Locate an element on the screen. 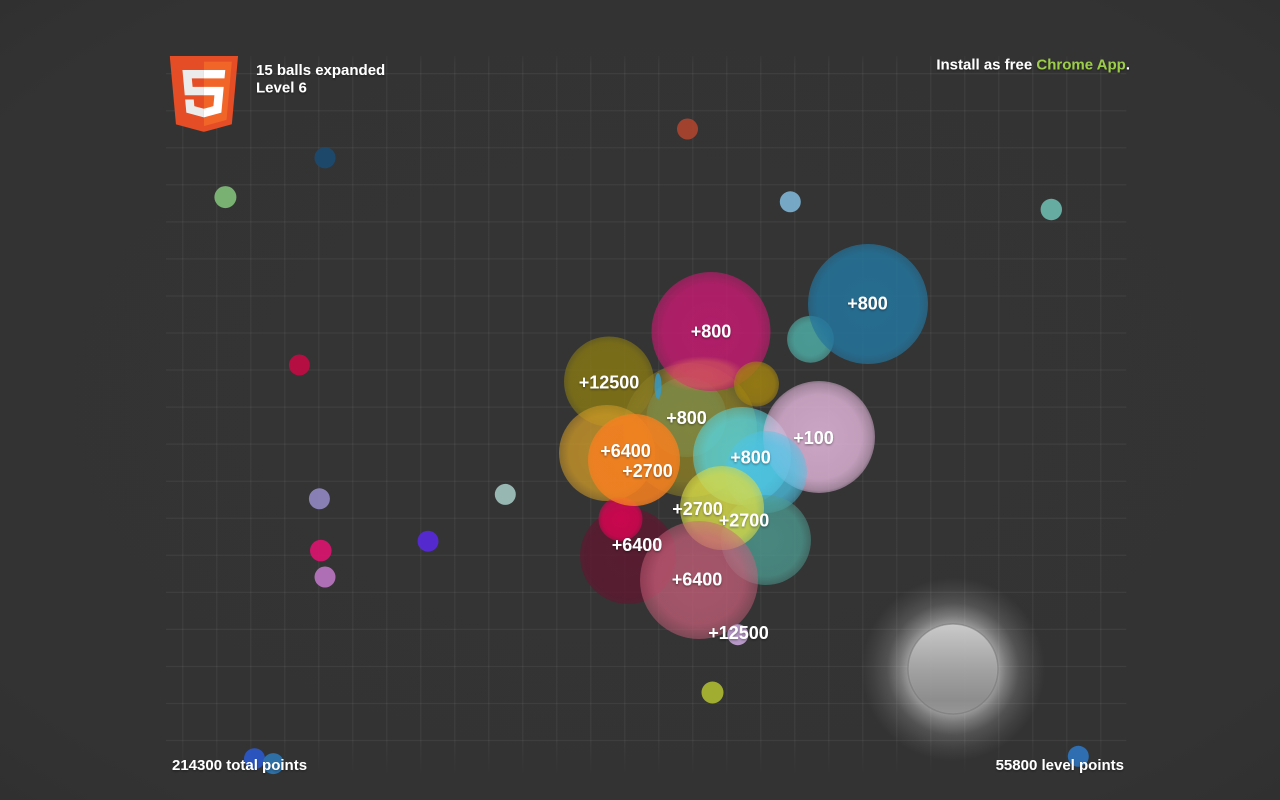 The height and width of the screenshot is (800, 1280). svg-text: 55800 level points is located at coordinates (1060, 765).